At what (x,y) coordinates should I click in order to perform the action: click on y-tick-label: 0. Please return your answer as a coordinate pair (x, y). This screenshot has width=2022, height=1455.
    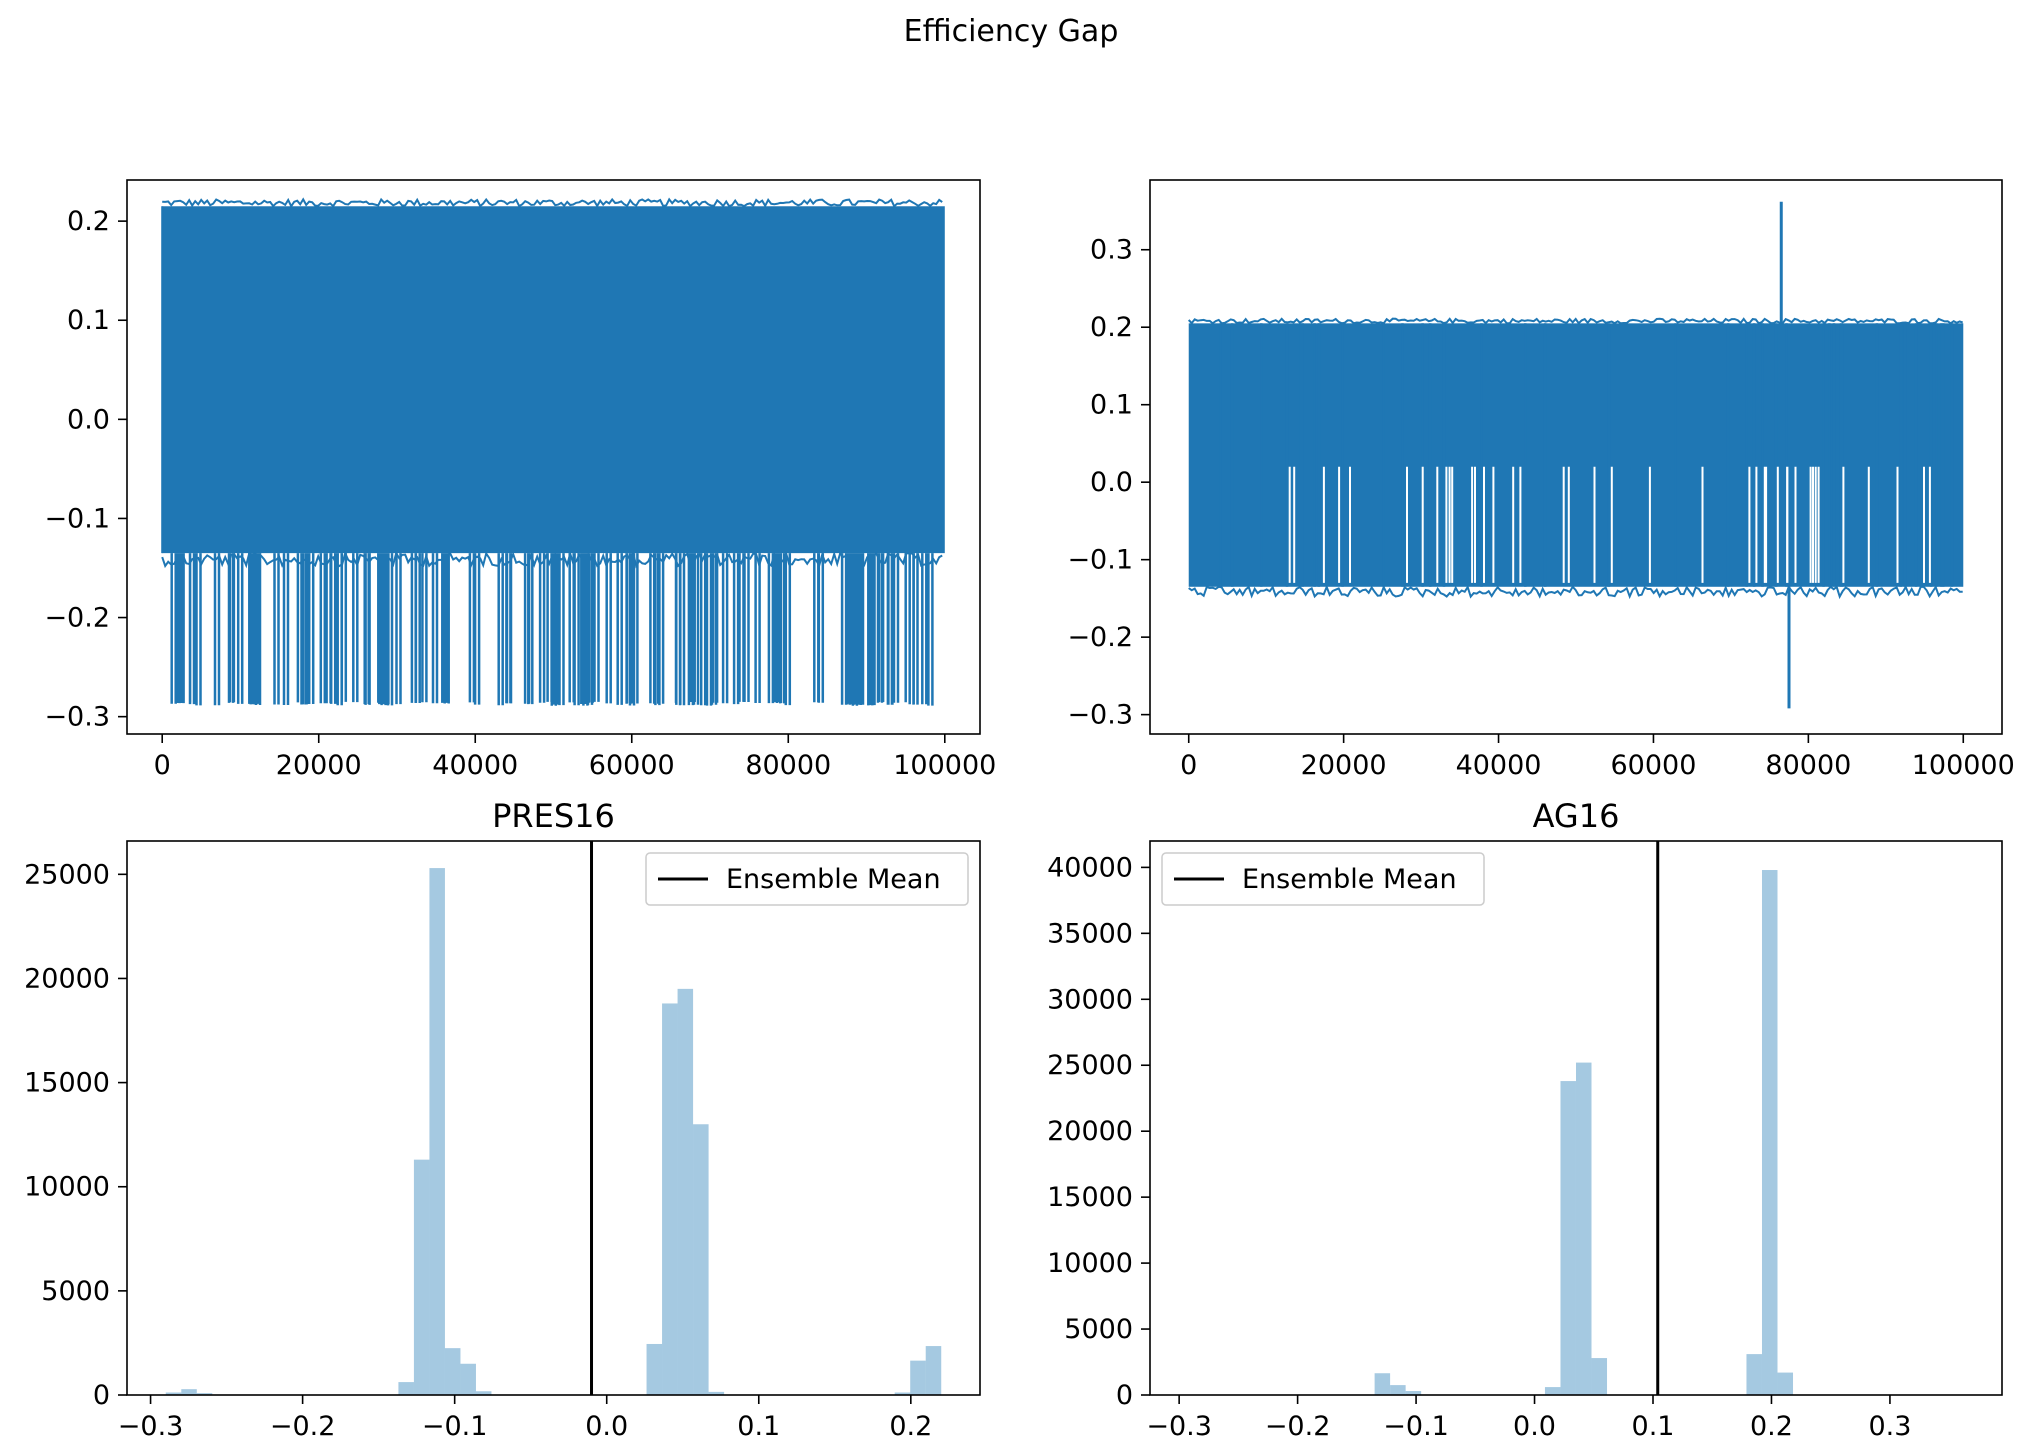
    Looking at the image, I should click on (1124, 1395).